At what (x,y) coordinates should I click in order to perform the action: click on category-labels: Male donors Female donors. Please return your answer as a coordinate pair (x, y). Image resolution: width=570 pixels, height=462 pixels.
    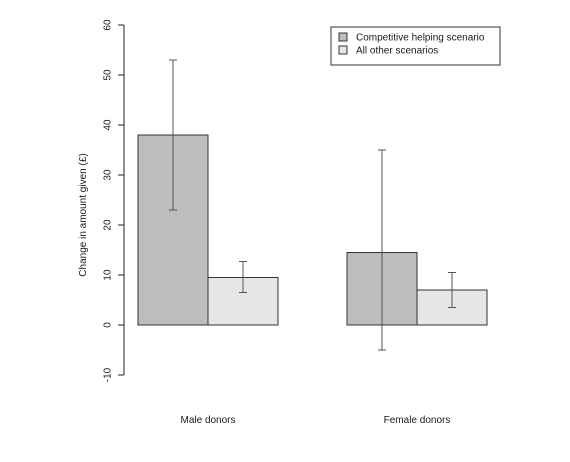
    Looking at the image, I should click on (315, 420).